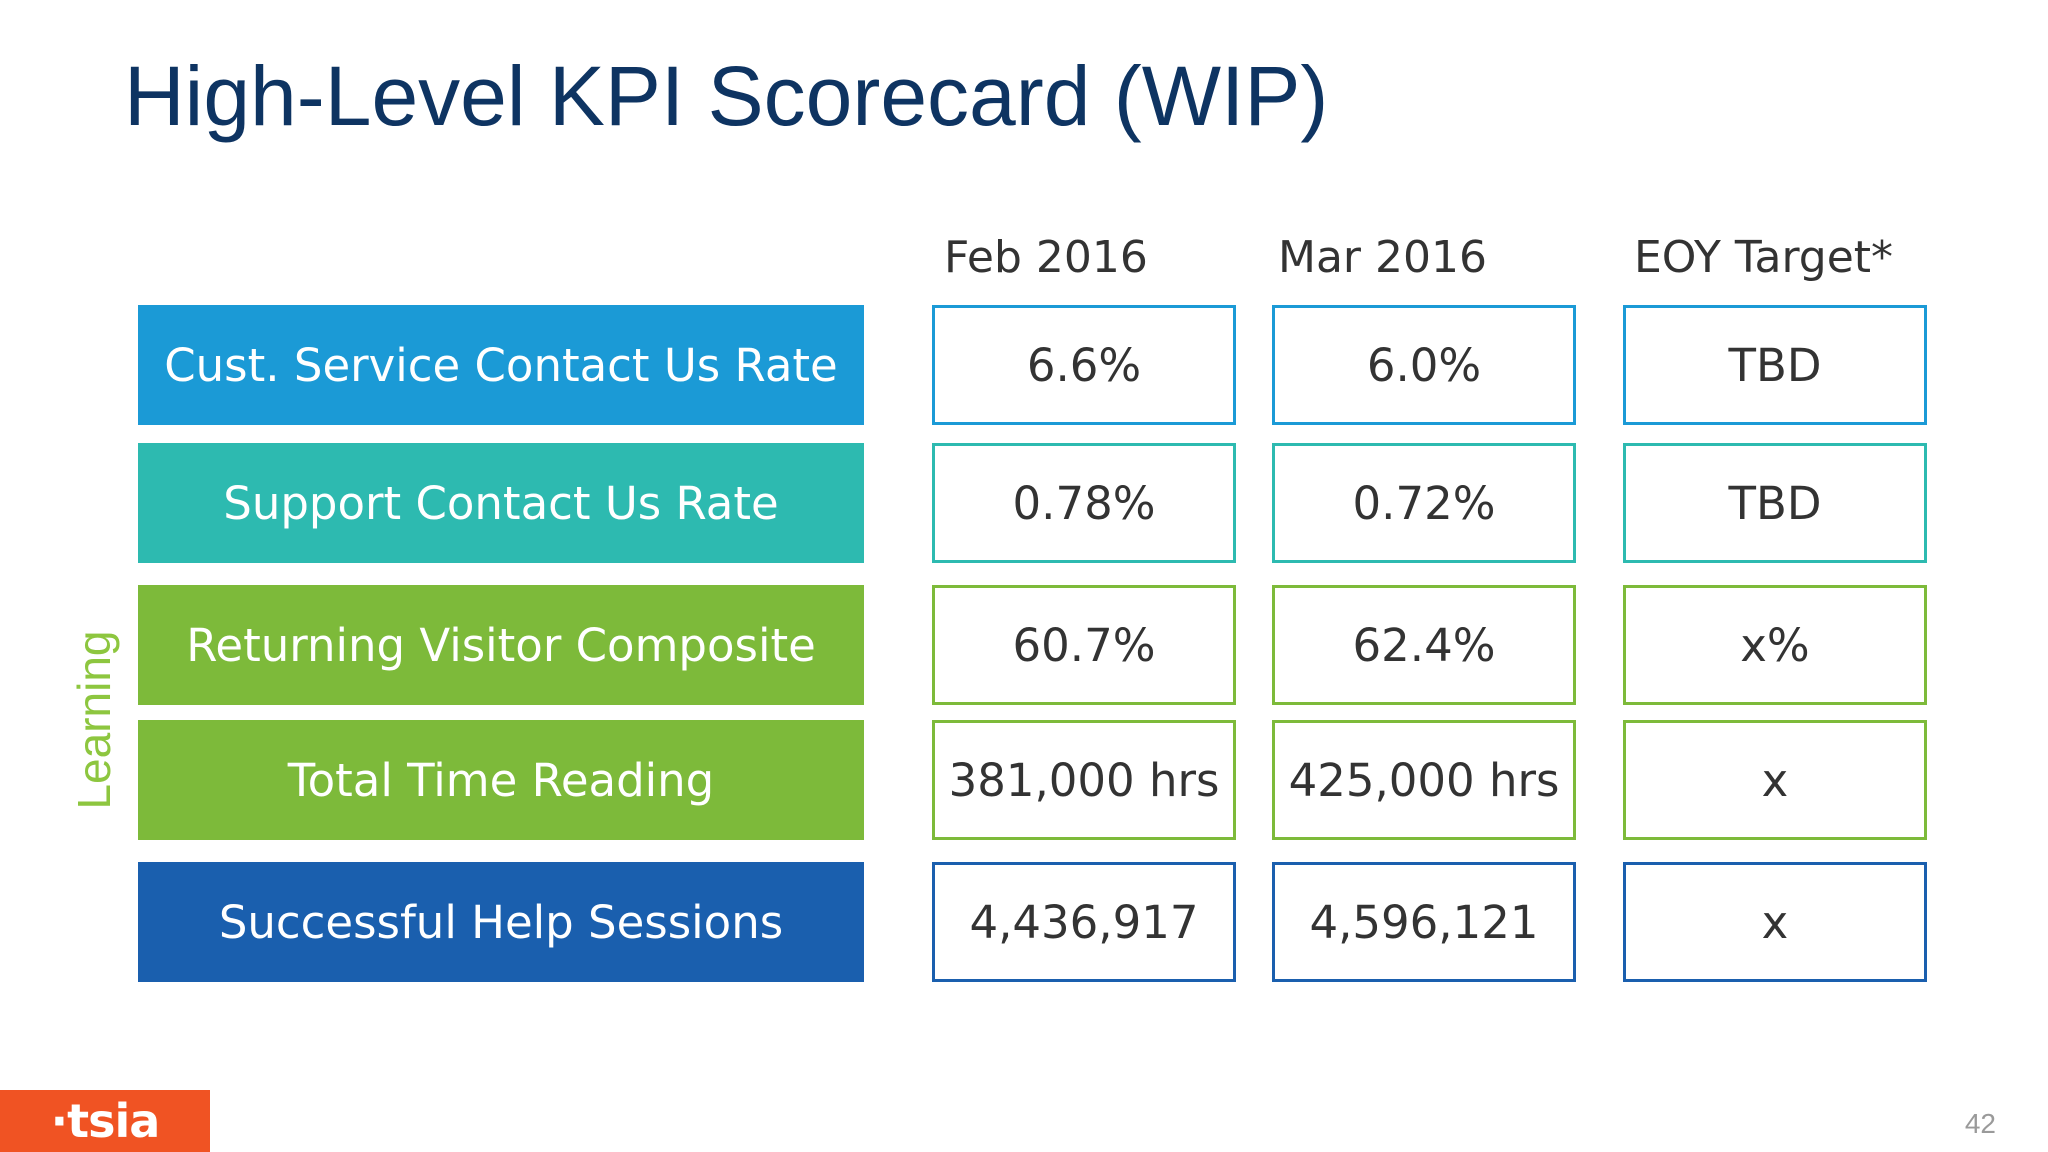  What do you see at coordinates (1084, 922) in the screenshot?
I see `value-cell-successful-help-sessions-feb-2016: 4,436,917` at bounding box center [1084, 922].